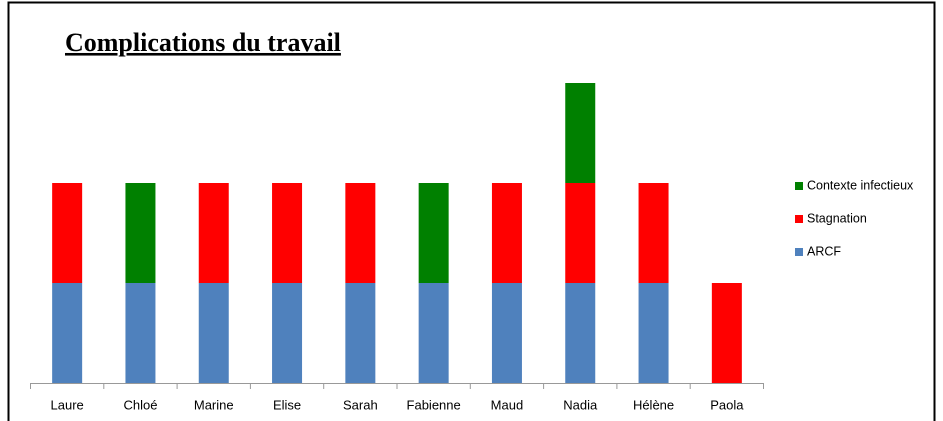 Image resolution: width=943 pixels, height=421 pixels. Describe the element at coordinates (580, 404) in the screenshot. I see `x-tick-label: Nadia` at that location.